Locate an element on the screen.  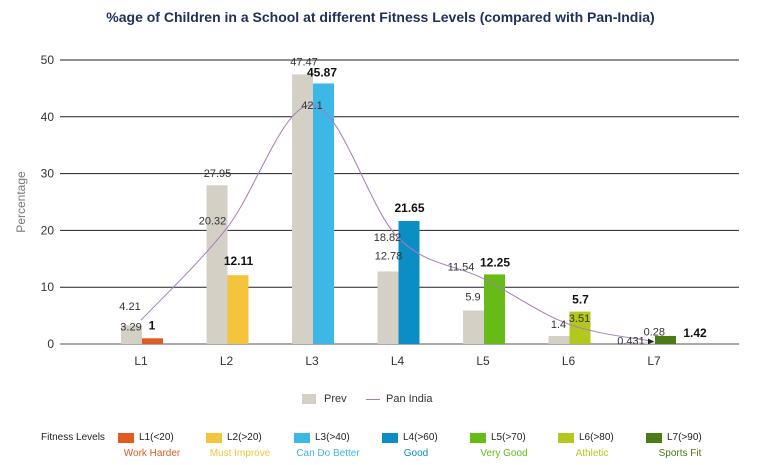
bar-current-L4 is located at coordinates (409, 282).